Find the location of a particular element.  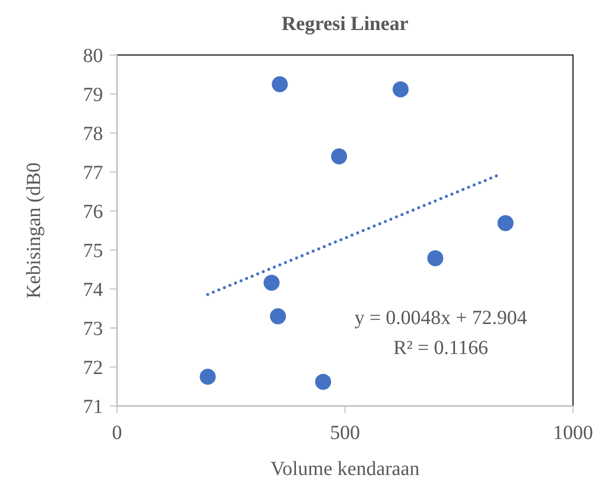

annotation: R² = 0.1166 is located at coordinates (440, 347).